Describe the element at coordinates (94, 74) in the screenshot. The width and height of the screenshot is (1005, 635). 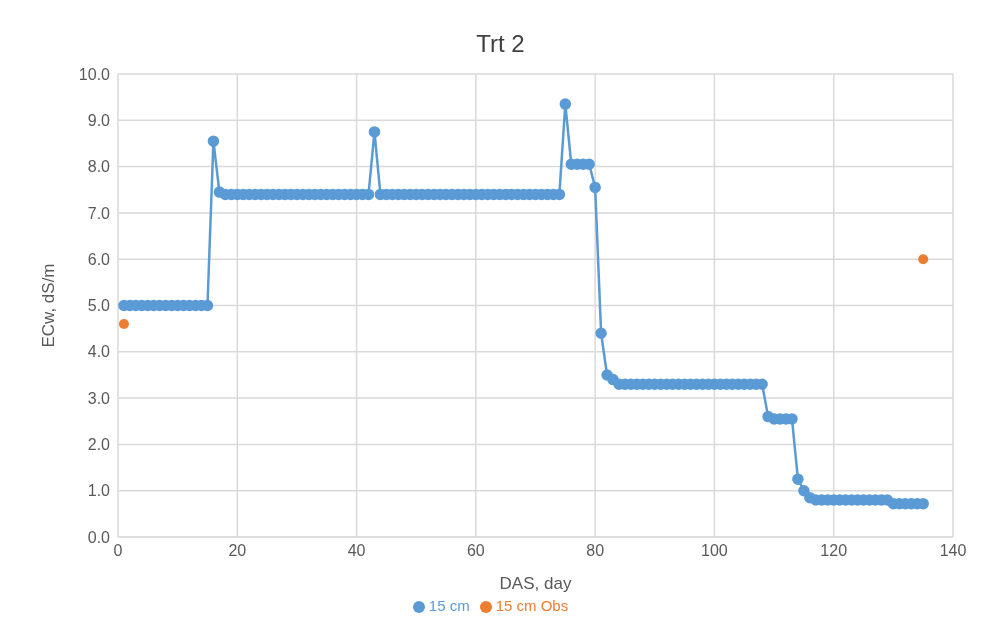
I see `y-tick-label: 10.0` at that location.